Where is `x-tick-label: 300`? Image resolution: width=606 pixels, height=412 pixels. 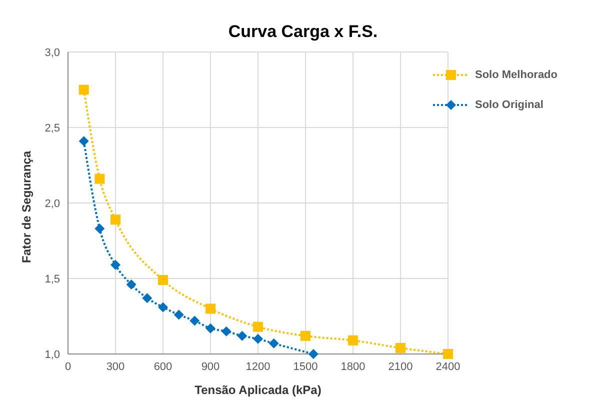
x-tick-label: 300 is located at coordinates (115, 366).